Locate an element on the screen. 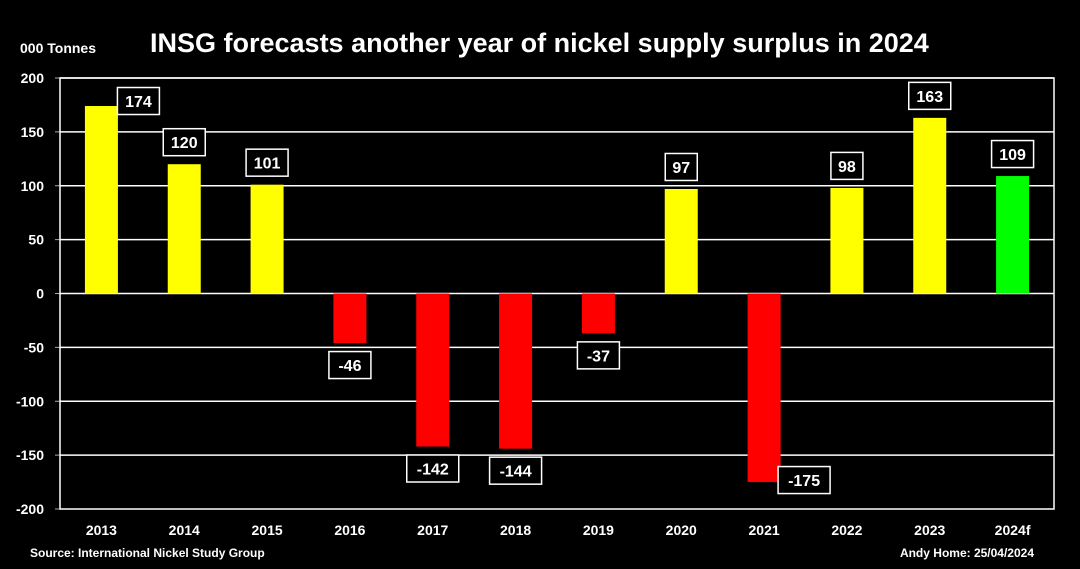 This screenshot has width=1080, height=569. bar-2020 is located at coordinates (681, 241).